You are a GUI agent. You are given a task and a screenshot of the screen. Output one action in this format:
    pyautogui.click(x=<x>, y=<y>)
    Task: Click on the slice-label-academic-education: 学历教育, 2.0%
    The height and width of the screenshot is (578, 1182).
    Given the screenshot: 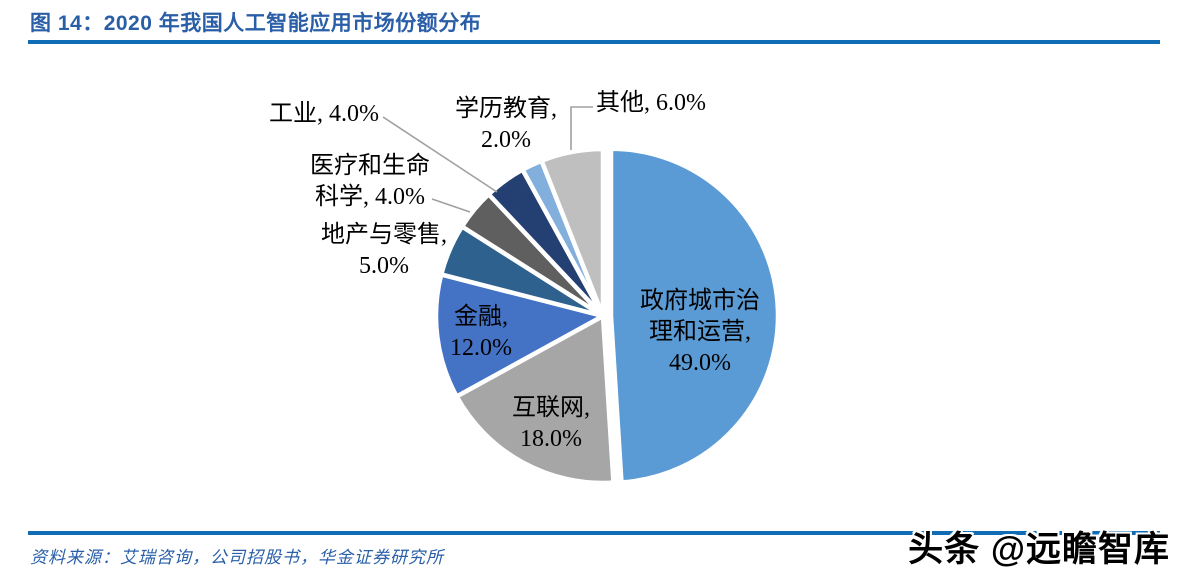 What is the action you would take?
    pyautogui.click(x=506, y=124)
    